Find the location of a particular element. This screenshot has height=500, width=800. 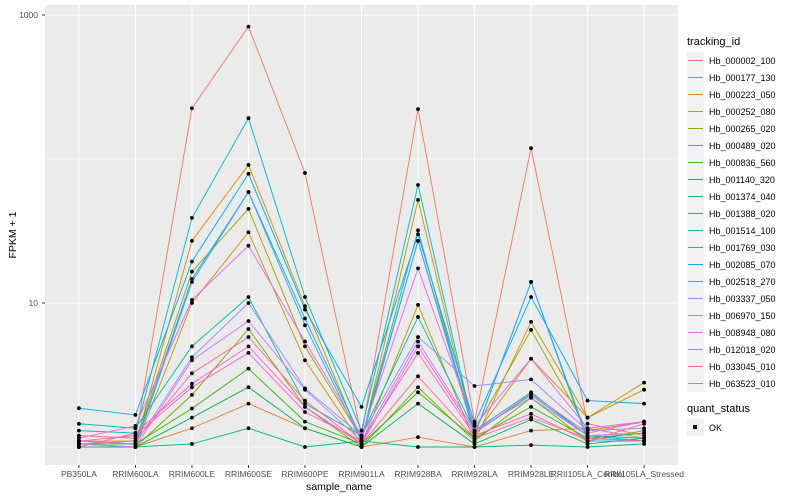

legend-title-quant-status: quant_status is located at coordinates (718, 409).